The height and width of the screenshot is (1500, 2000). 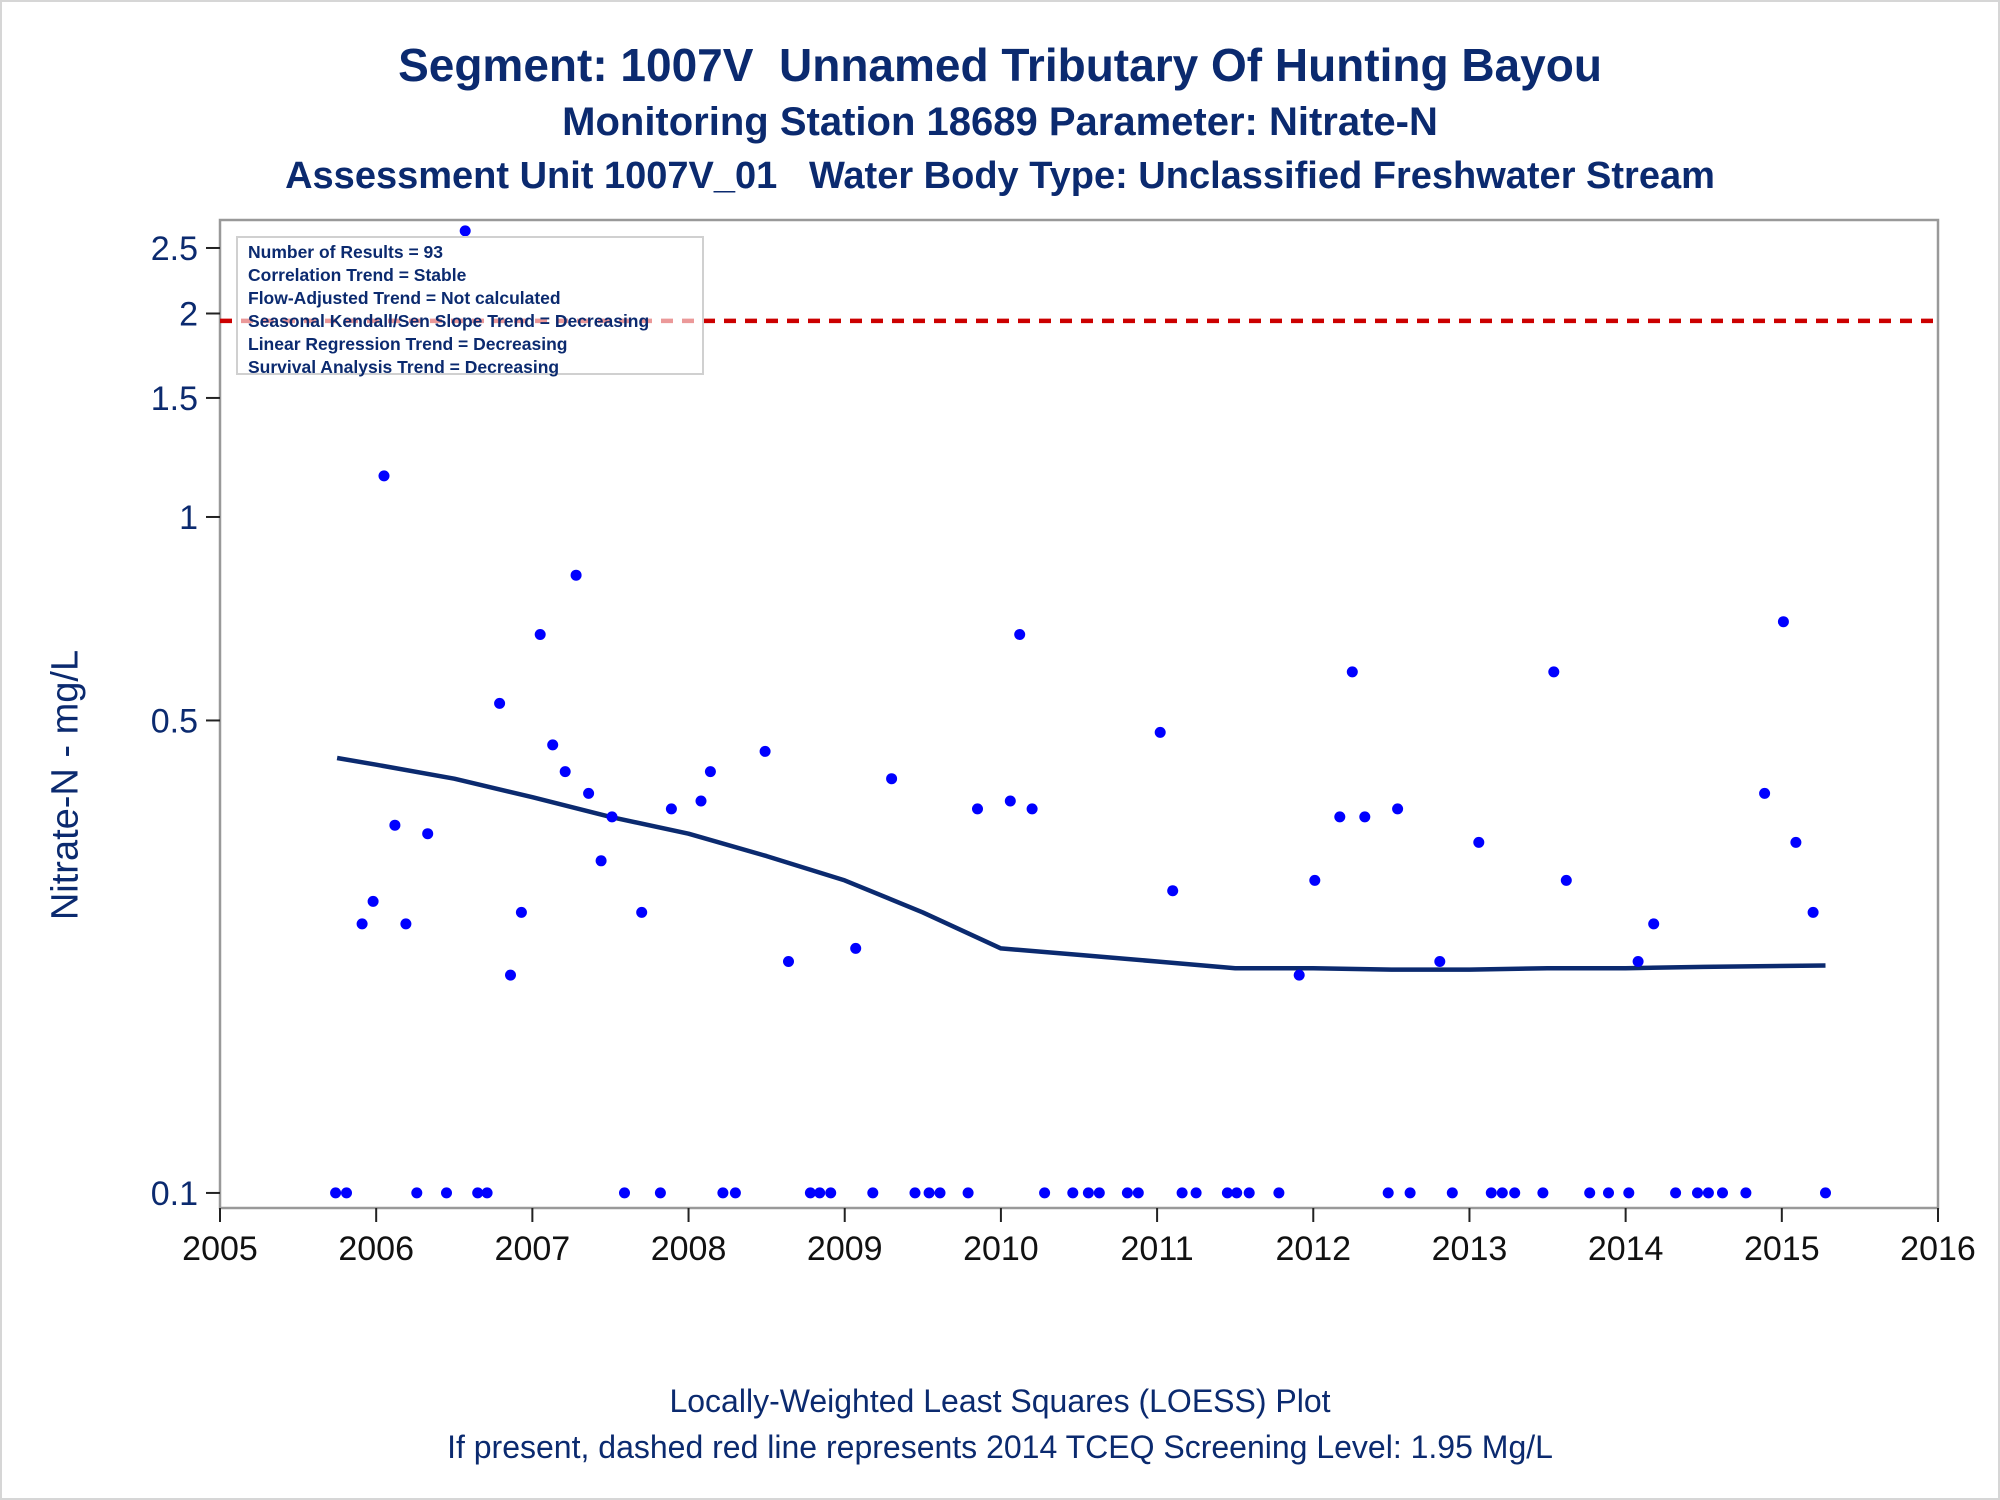 I want to click on stats-correlation-trend: Correlation Trend = Stable, so click(x=357, y=275).